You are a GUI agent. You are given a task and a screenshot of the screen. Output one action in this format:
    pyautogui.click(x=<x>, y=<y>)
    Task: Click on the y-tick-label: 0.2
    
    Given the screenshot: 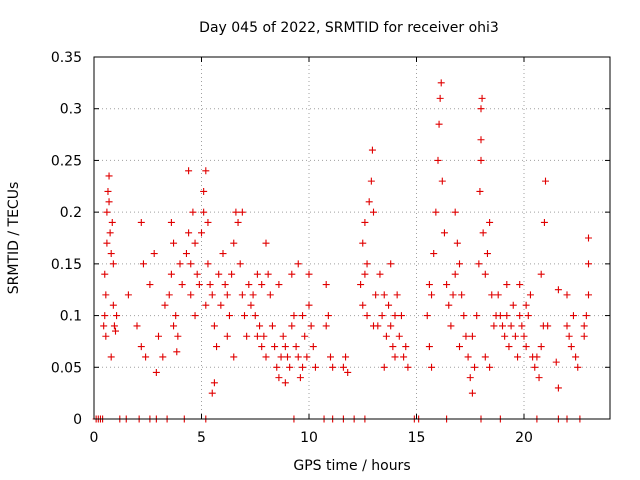 What is the action you would take?
    pyautogui.click(x=71, y=213)
    